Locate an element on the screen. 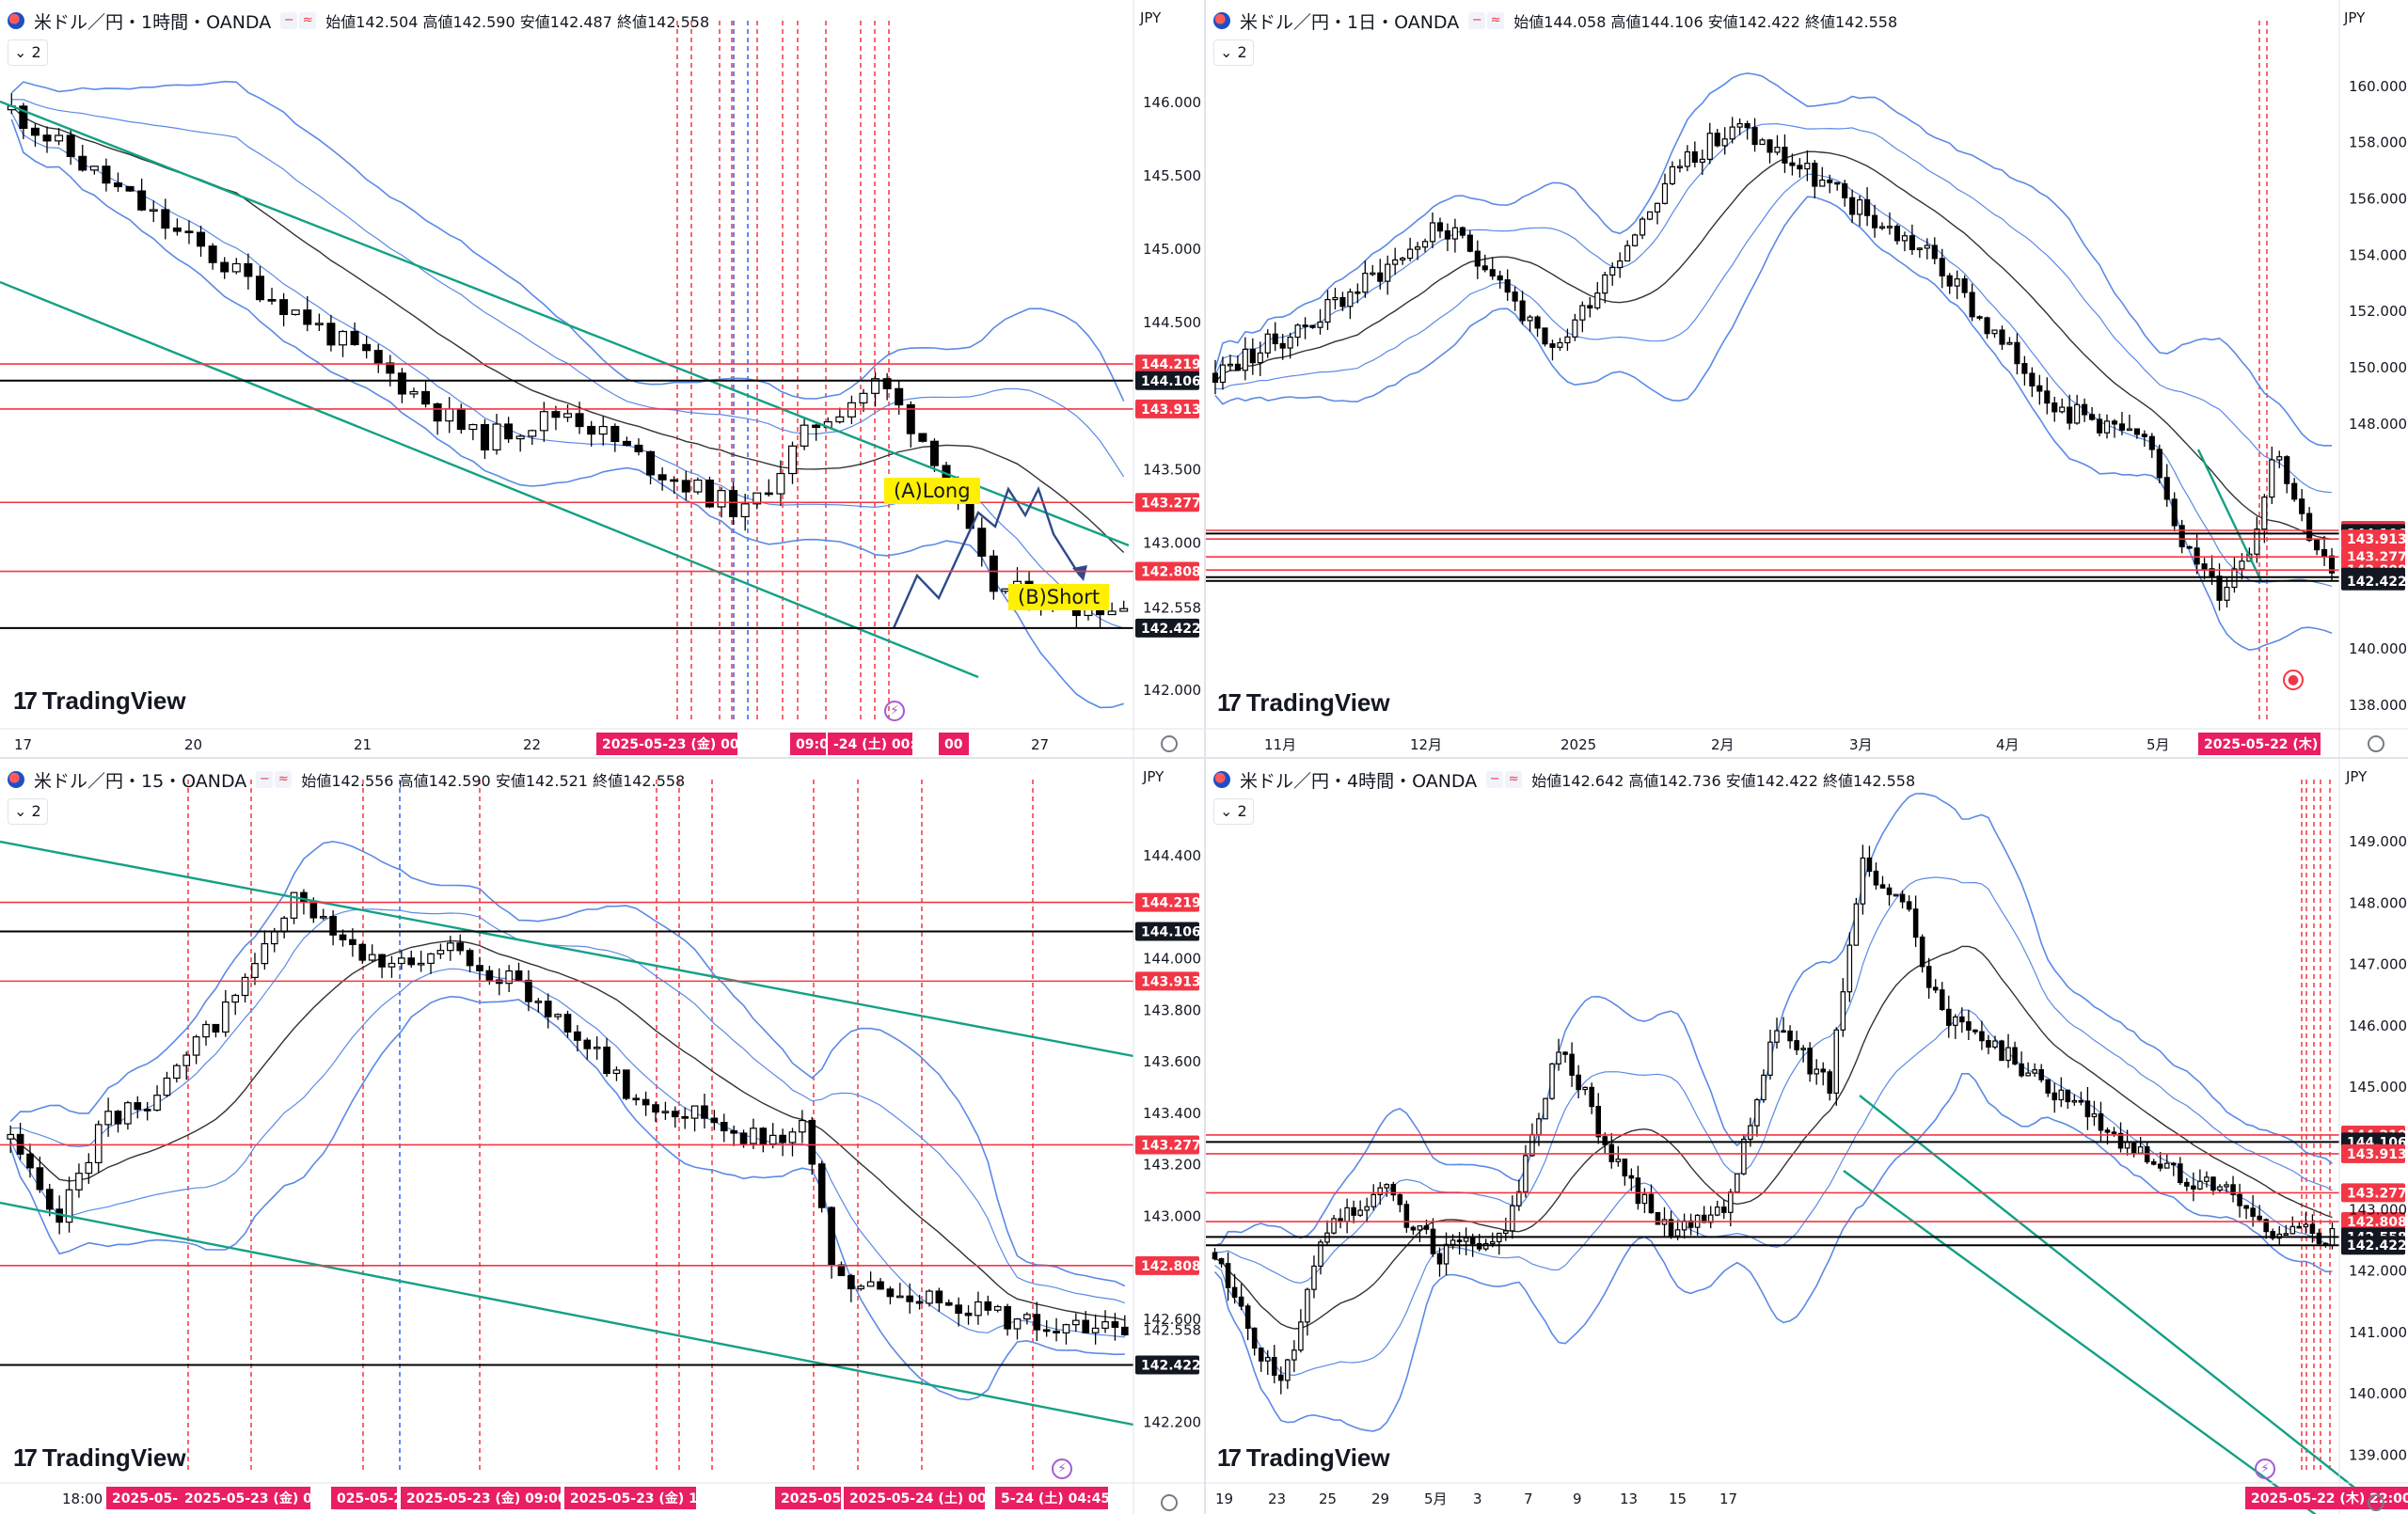 Image resolution: width=2408 pixels, height=1514 pixels. time-axis-tag: 2025-05-23 (金) 15:15 is located at coordinates (648, 1498).